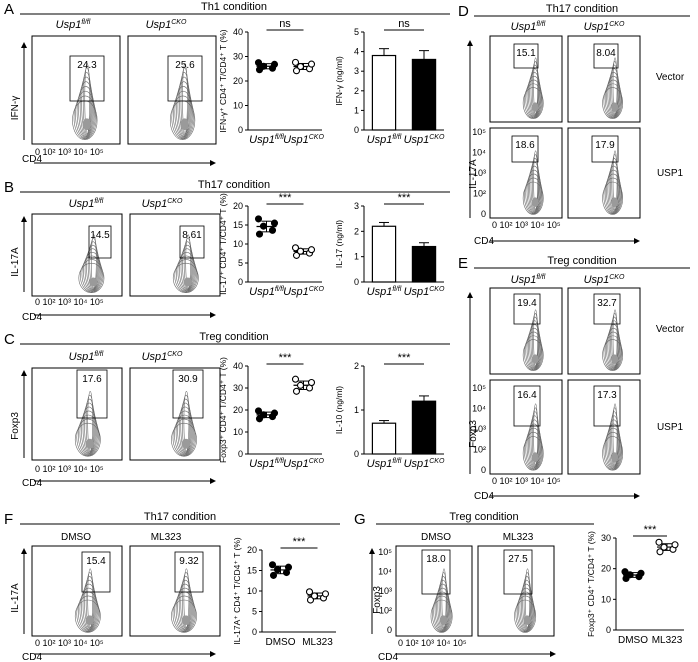 Image resolution: width=698 pixels, height=662 pixels. Describe the element at coordinates (189, 561) in the screenshot. I see `gate-percentage: 9.32` at that location.